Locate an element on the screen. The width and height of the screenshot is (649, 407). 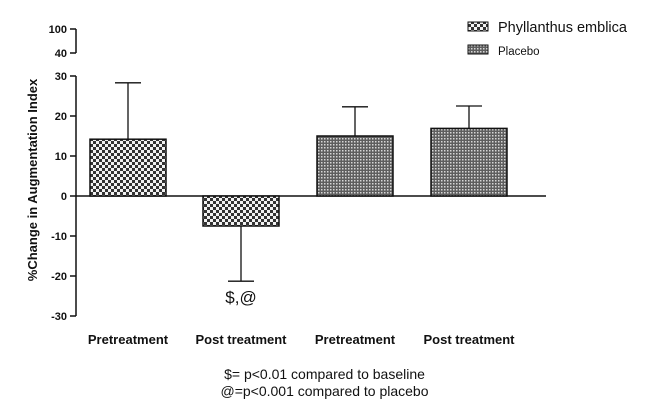
y-axis-title: %Change in Augmentation Index is located at coordinates (32, 179).